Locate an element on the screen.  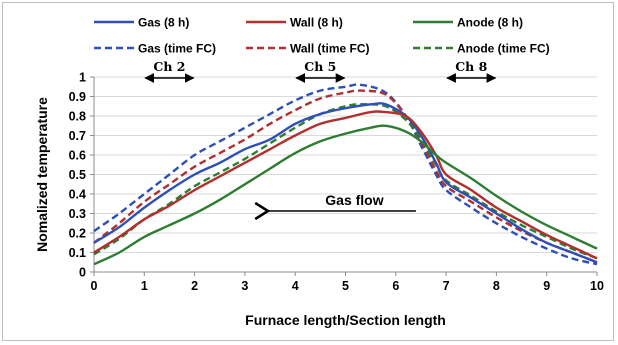
x-tick-label: 0 is located at coordinates (94, 286).